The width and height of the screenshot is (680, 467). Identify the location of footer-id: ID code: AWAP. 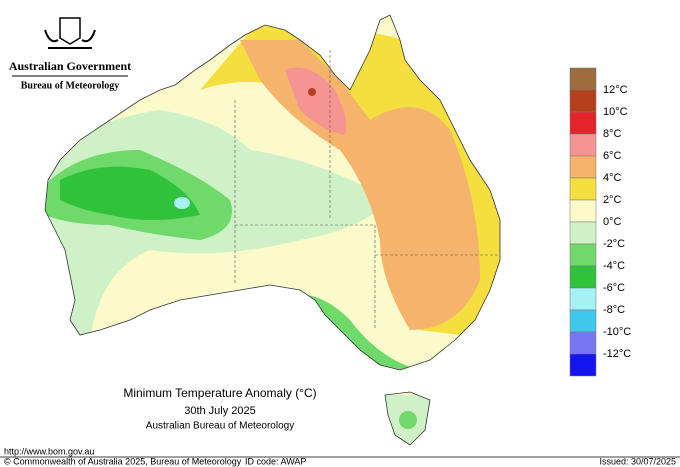
(275, 461).